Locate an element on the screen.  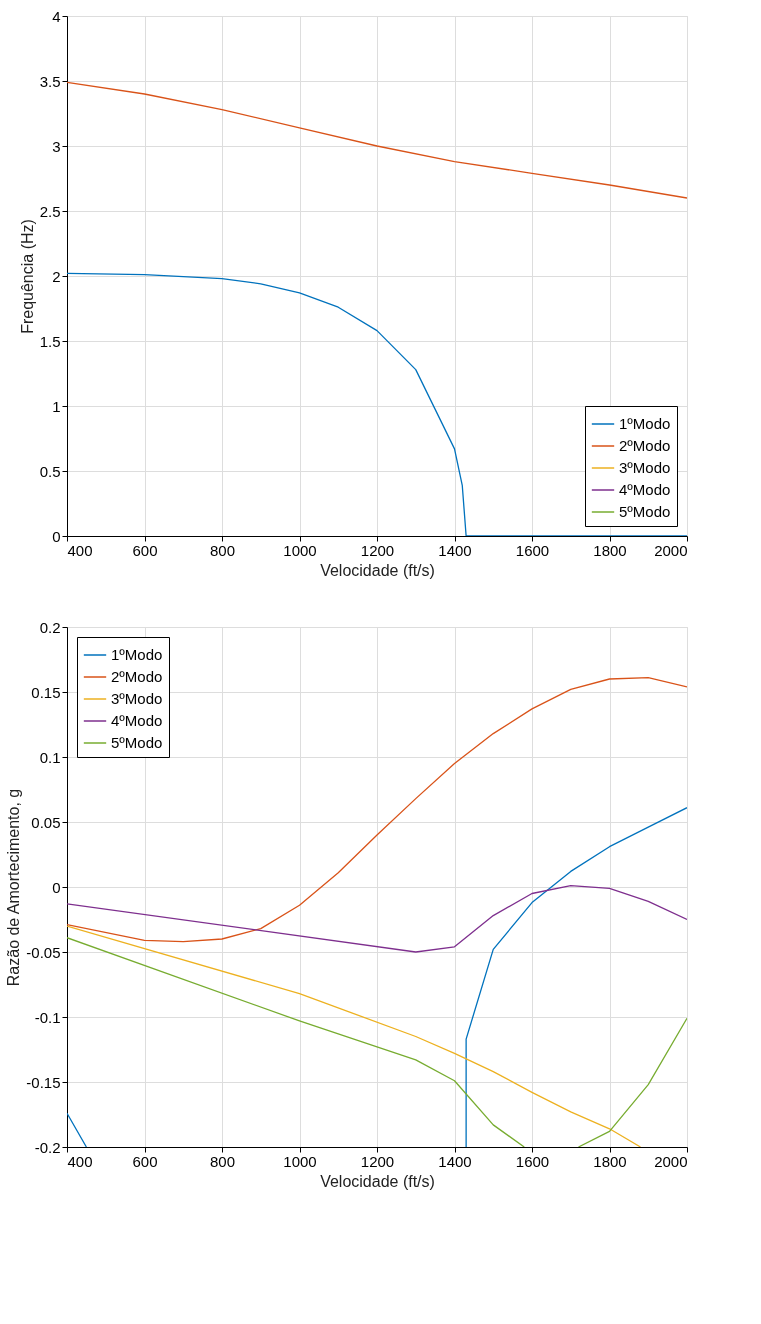
y-tick-label: 0.2 is located at coordinates (50, 627).